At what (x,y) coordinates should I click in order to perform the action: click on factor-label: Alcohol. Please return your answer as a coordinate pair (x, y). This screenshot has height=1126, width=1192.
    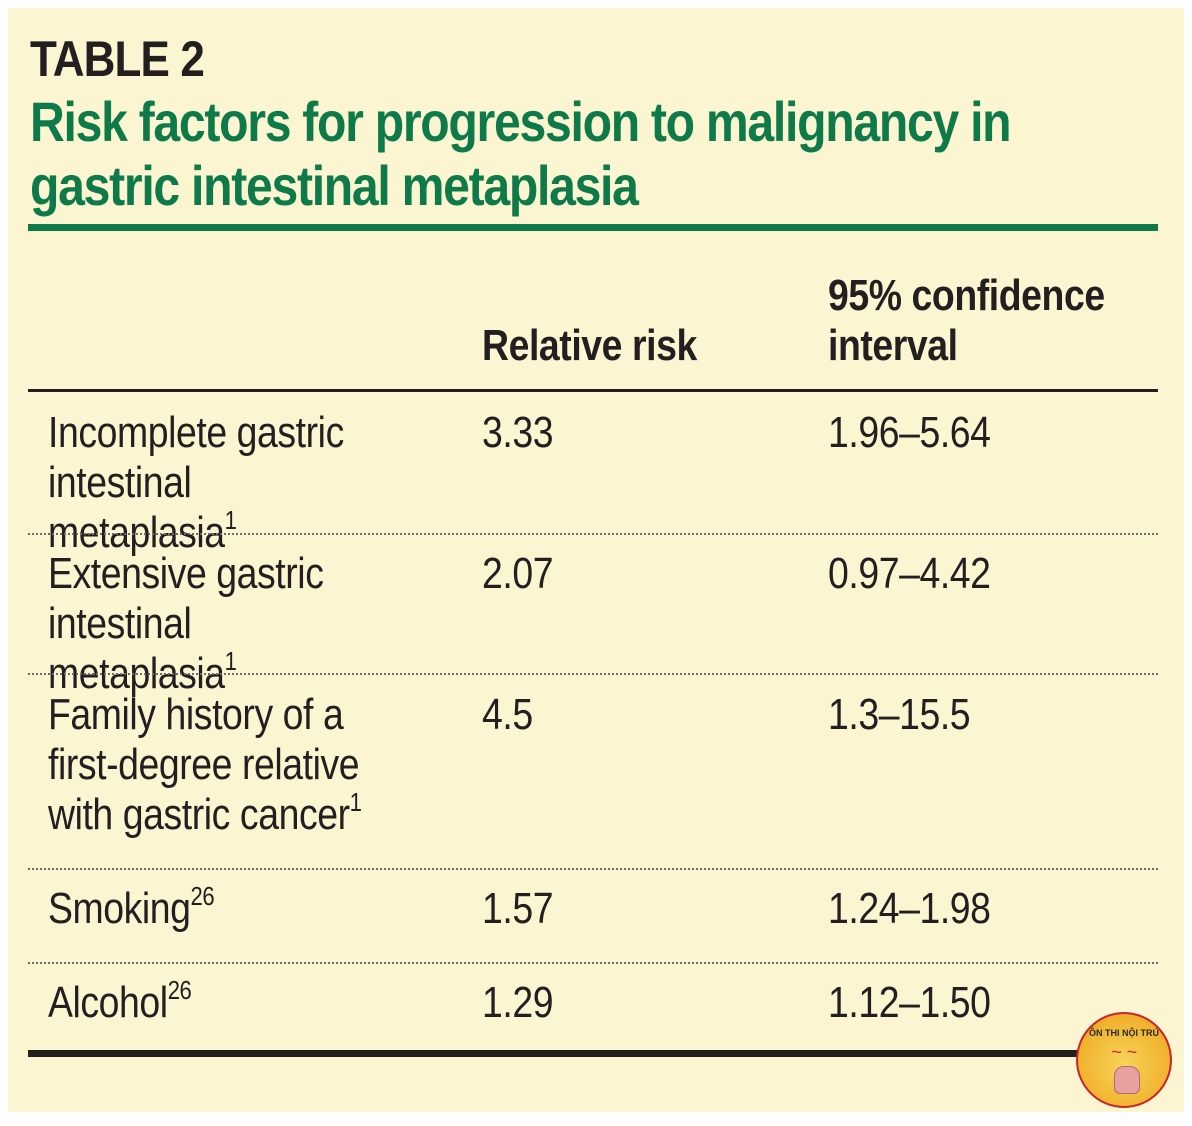
    Looking at the image, I should click on (108, 1002).